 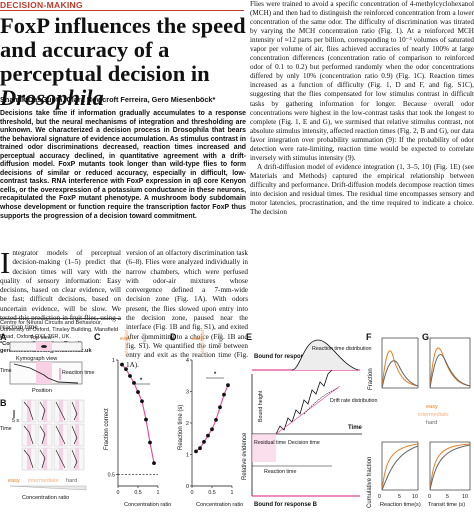 What do you see at coordinates (432, 407) in the screenshot?
I see `legend-easy: easy` at bounding box center [432, 407].